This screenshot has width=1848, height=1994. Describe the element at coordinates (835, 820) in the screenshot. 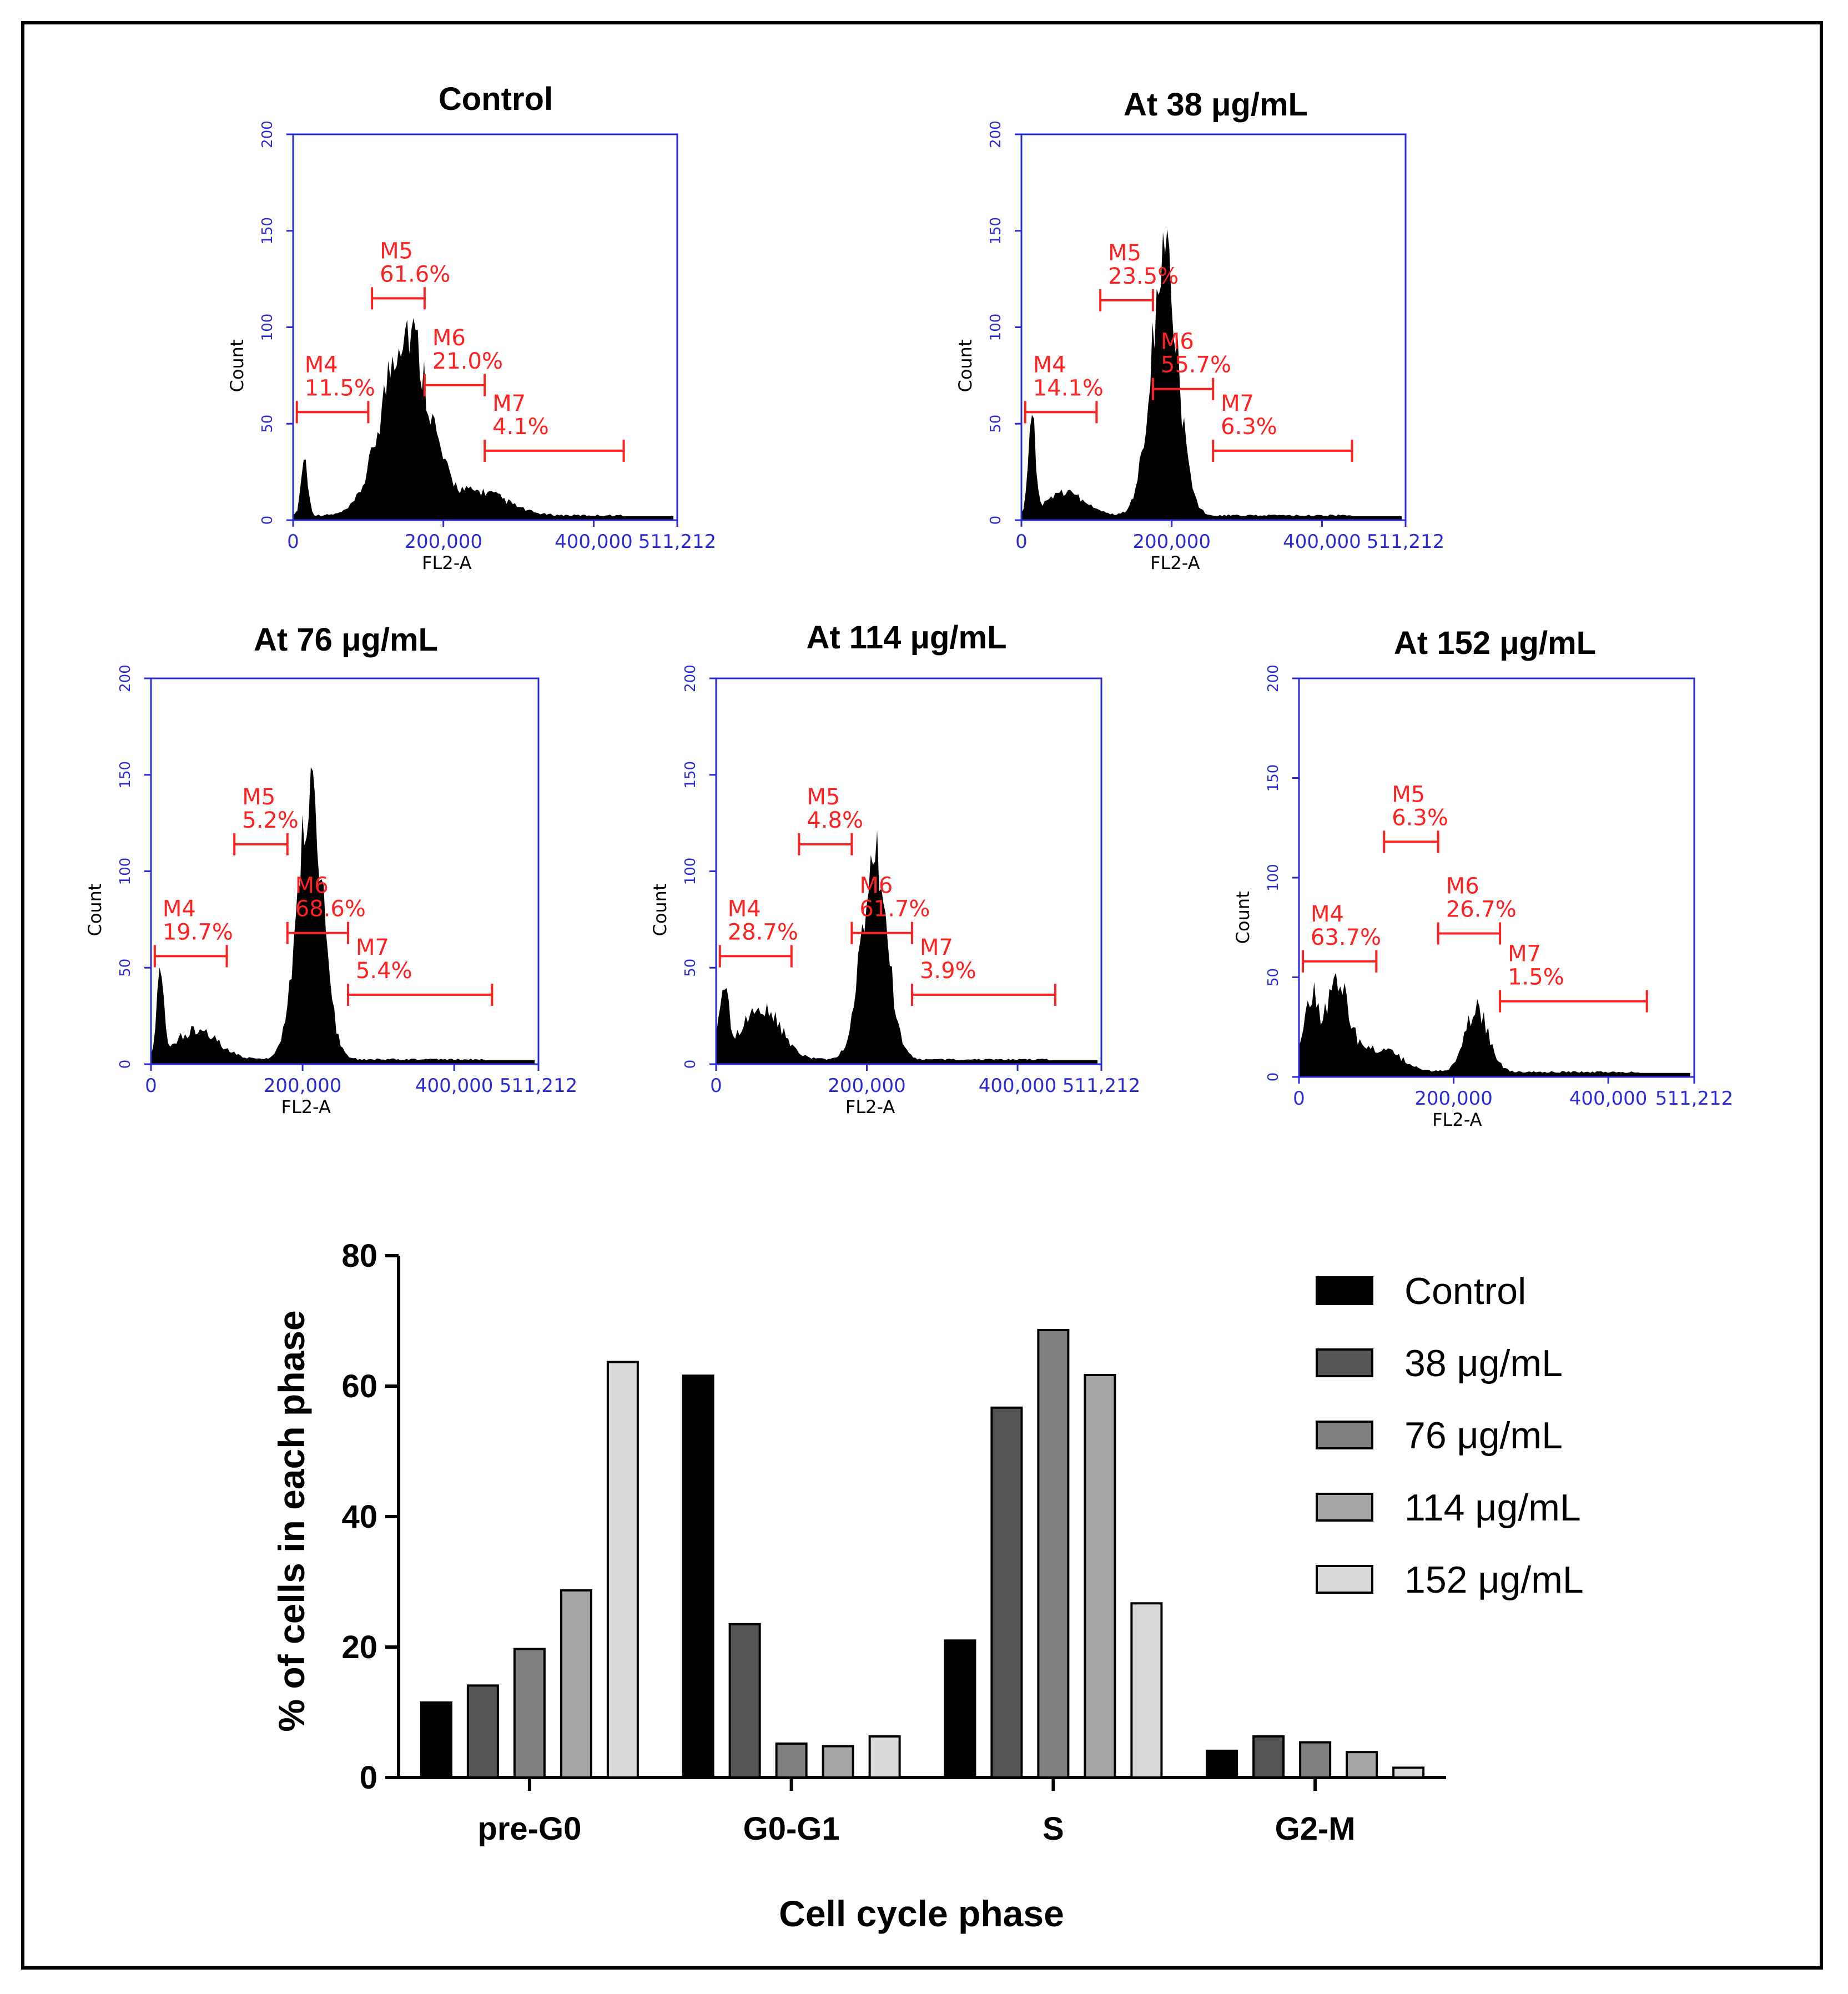

I see `gate-percent: 4.8%` at that location.